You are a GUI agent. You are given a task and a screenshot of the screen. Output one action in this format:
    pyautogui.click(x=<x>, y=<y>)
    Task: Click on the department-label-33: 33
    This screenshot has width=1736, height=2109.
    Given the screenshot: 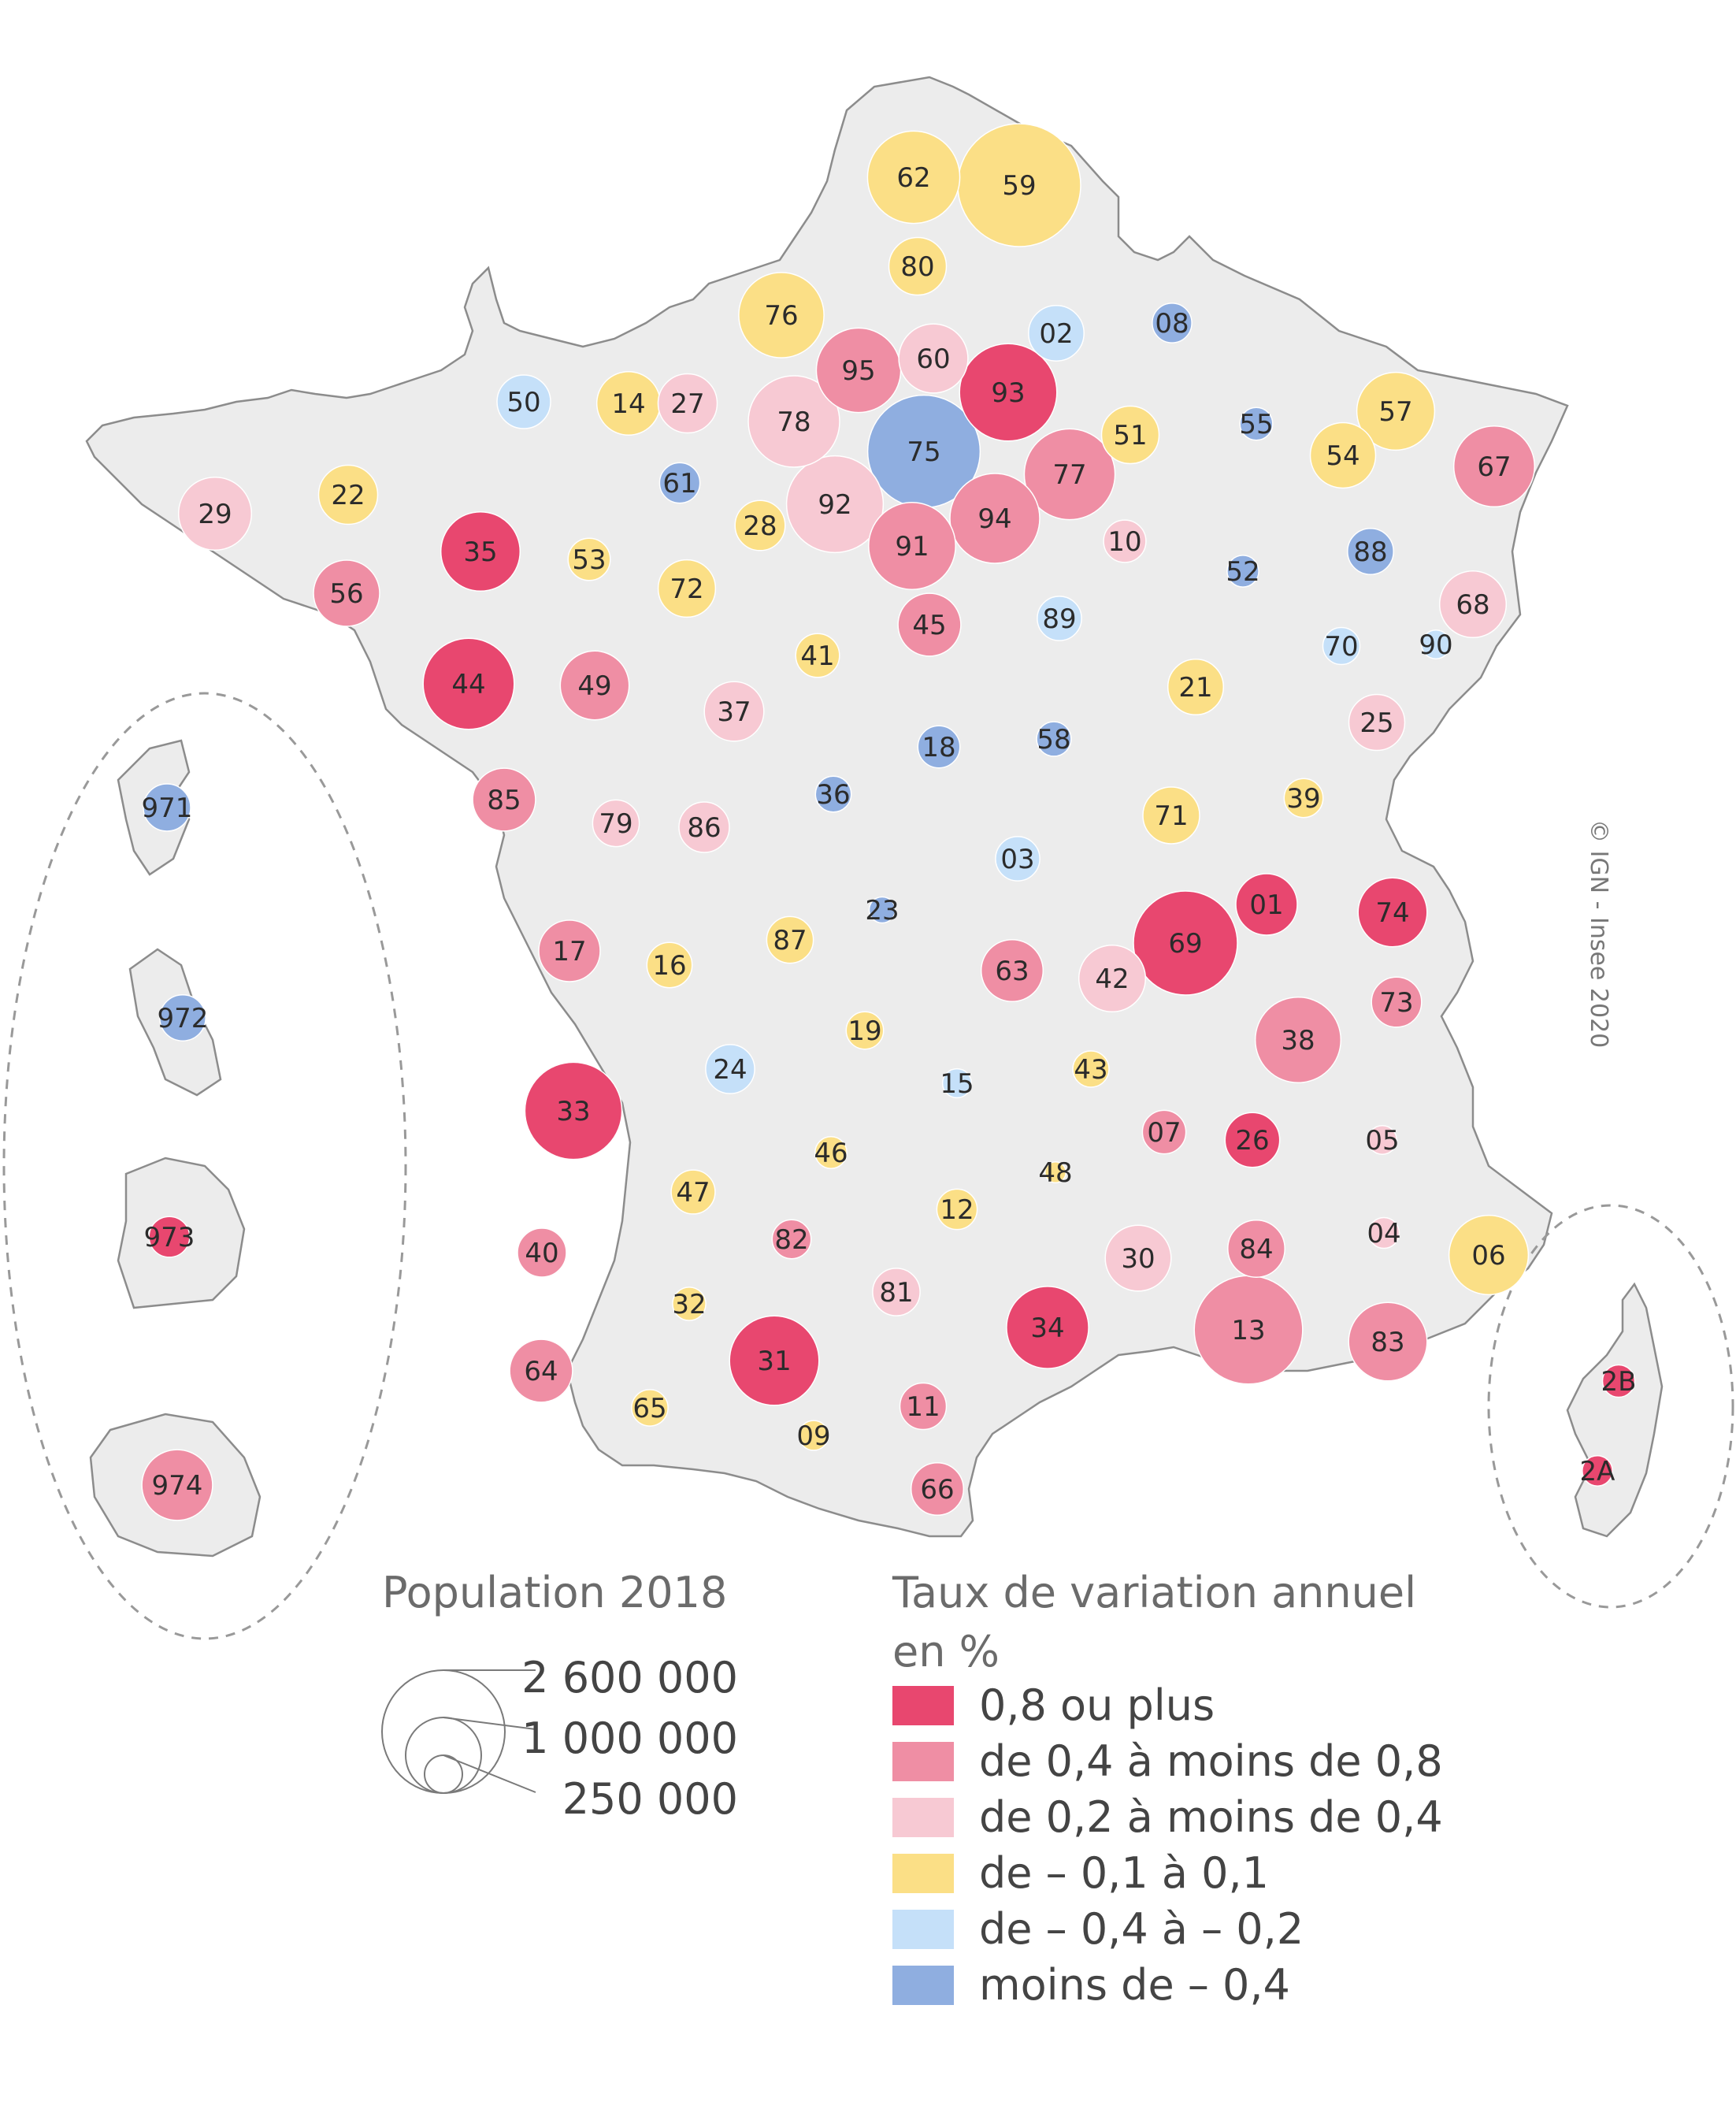 What is the action you would take?
    pyautogui.click(x=573, y=1111)
    